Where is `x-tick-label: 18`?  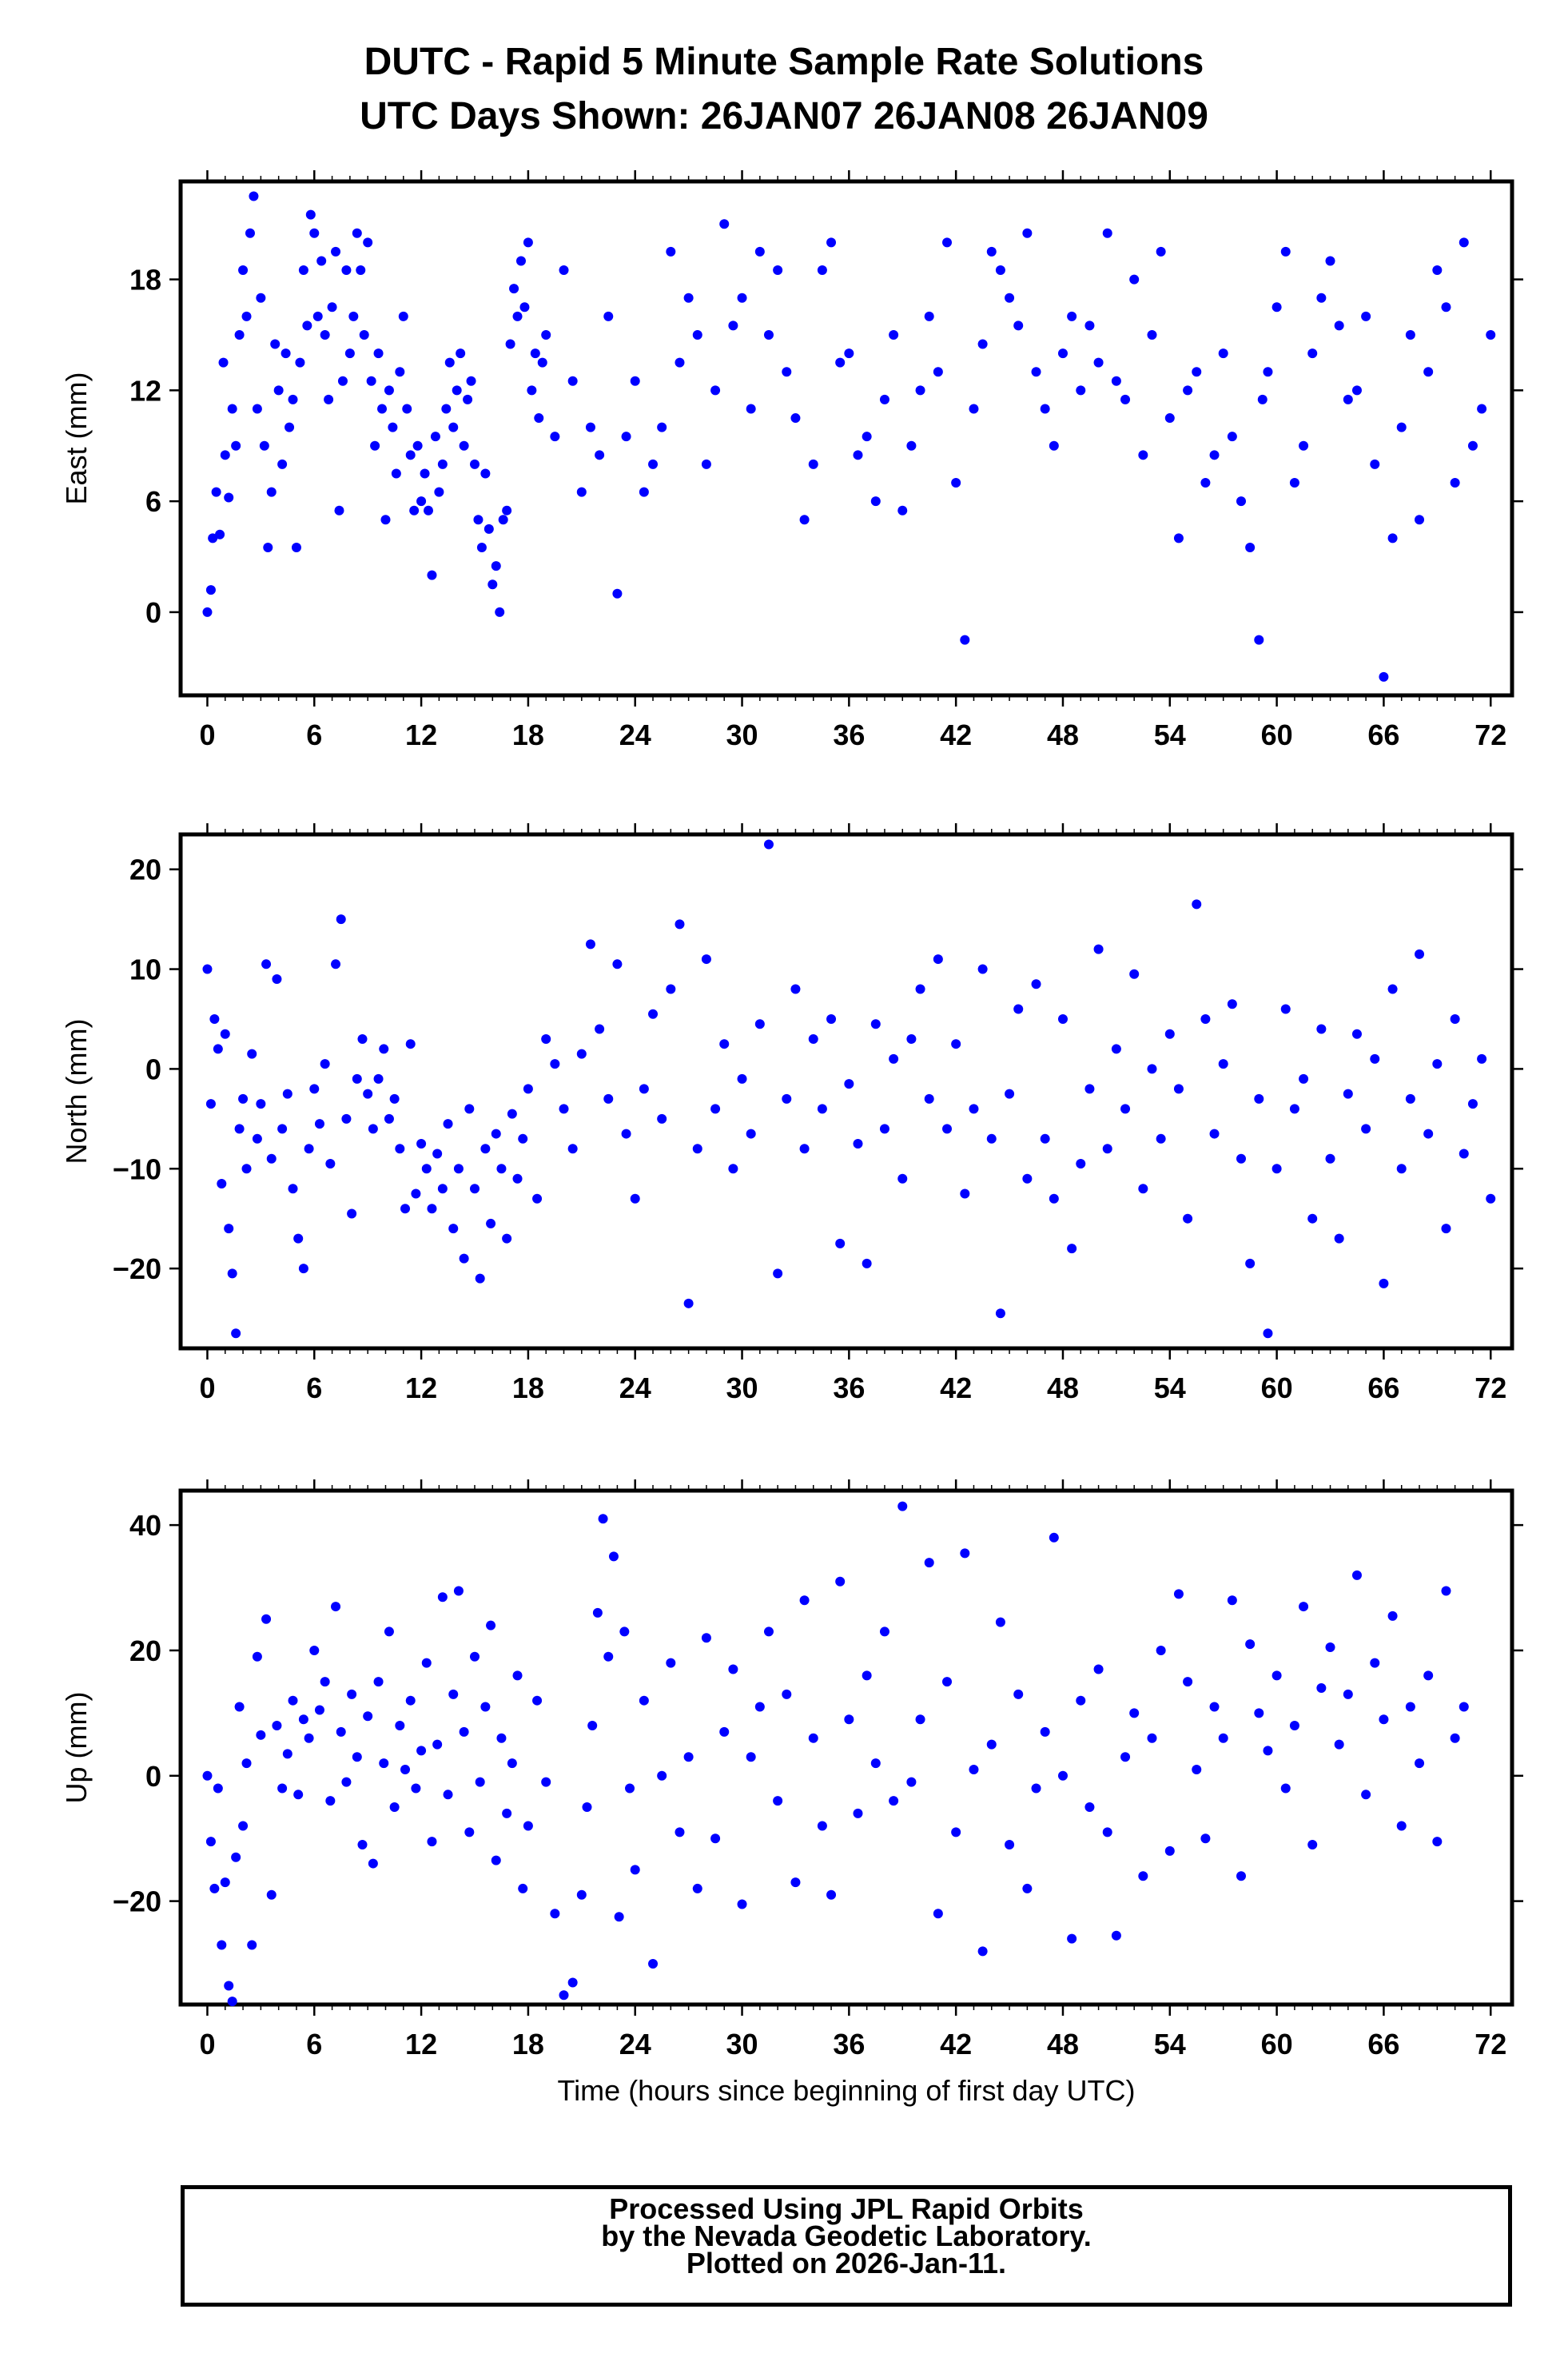 x-tick-label: 18 is located at coordinates (528, 735).